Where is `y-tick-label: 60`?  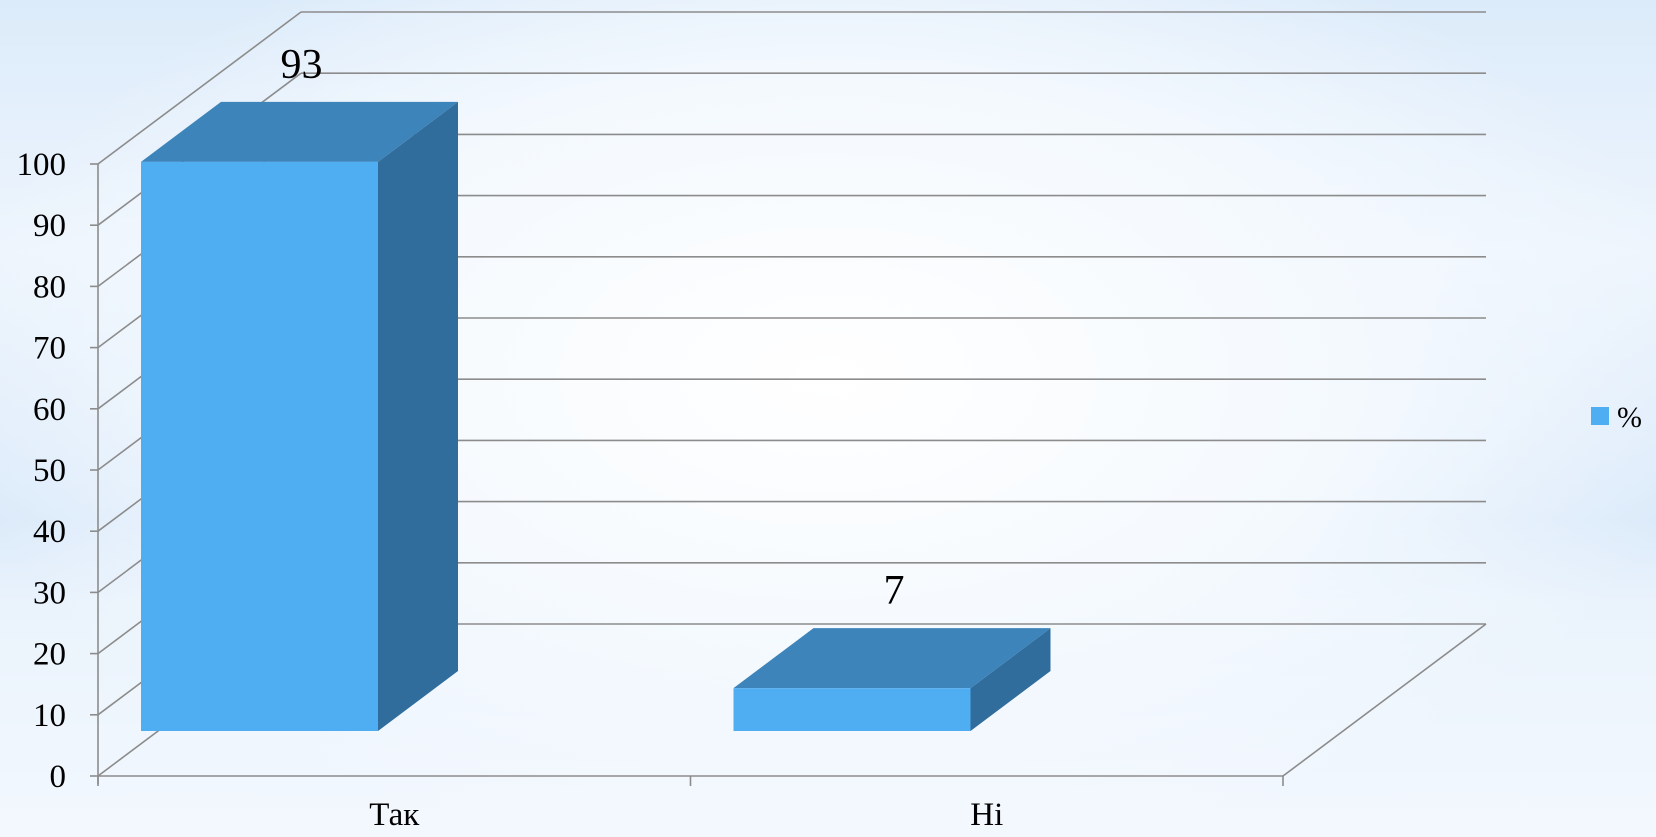
y-tick-label: 60 is located at coordinates (49, 410).